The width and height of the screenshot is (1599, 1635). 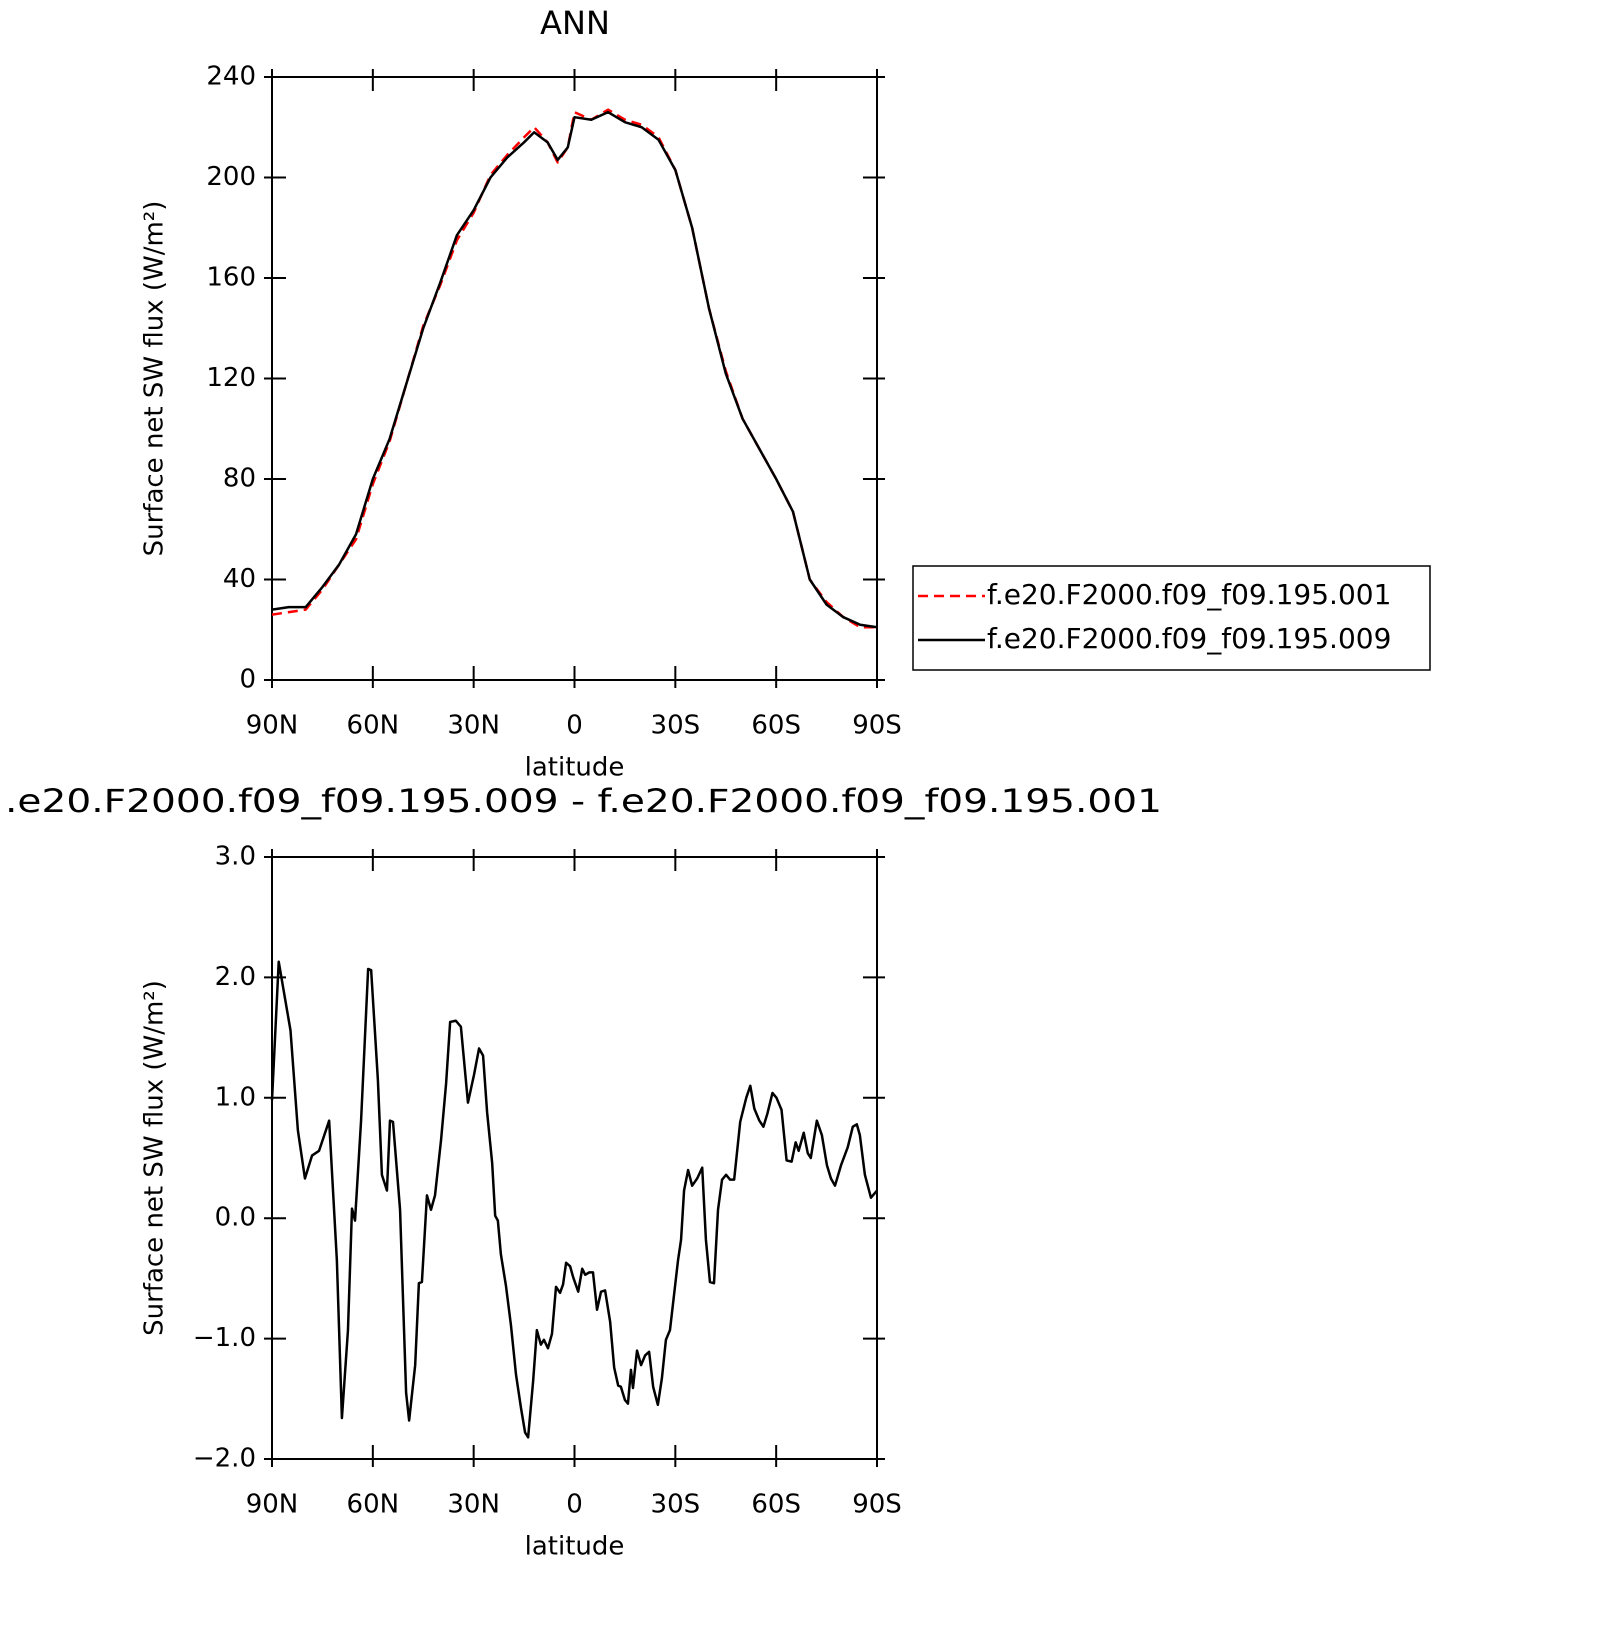 I want to click on y-tick-label: 200, so click(x=231, y=177).